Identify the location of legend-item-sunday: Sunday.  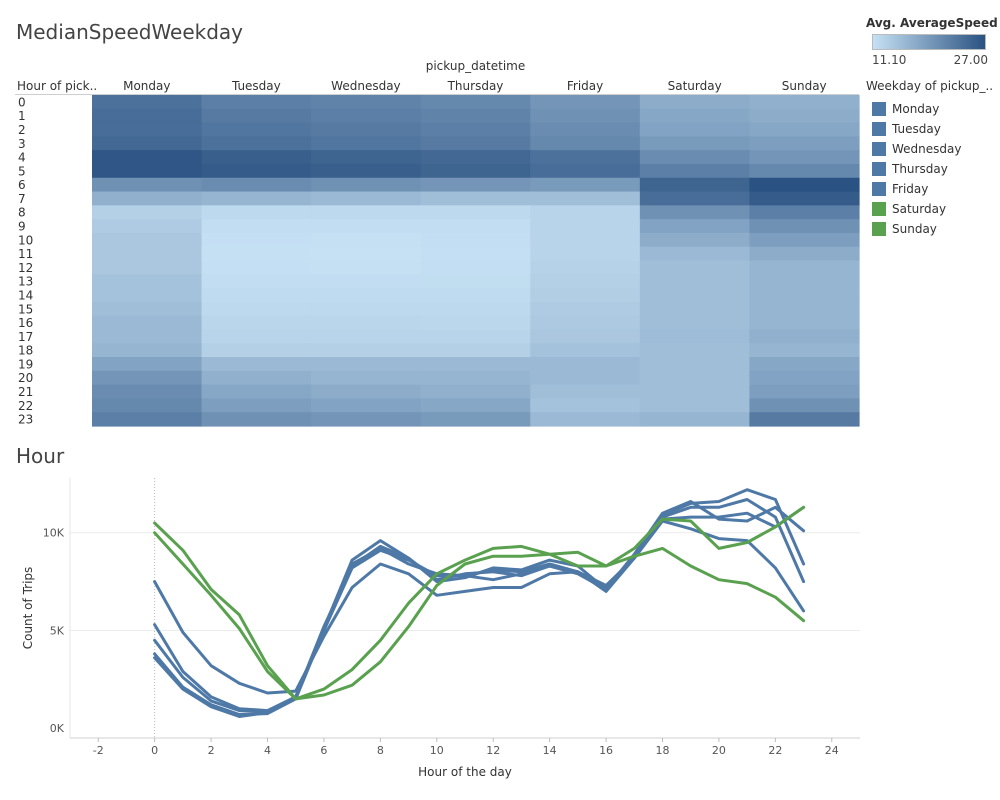
(931, 229).